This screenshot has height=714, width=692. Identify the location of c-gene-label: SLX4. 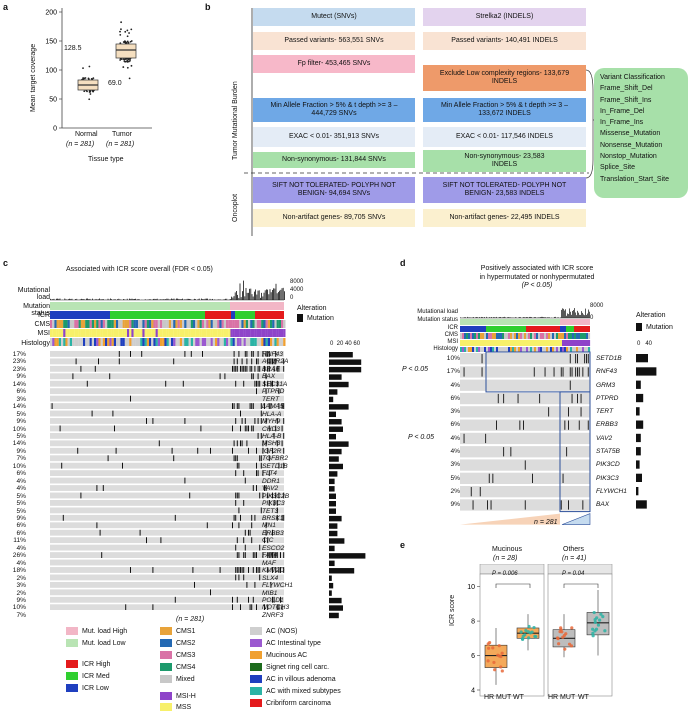
(270, 578).